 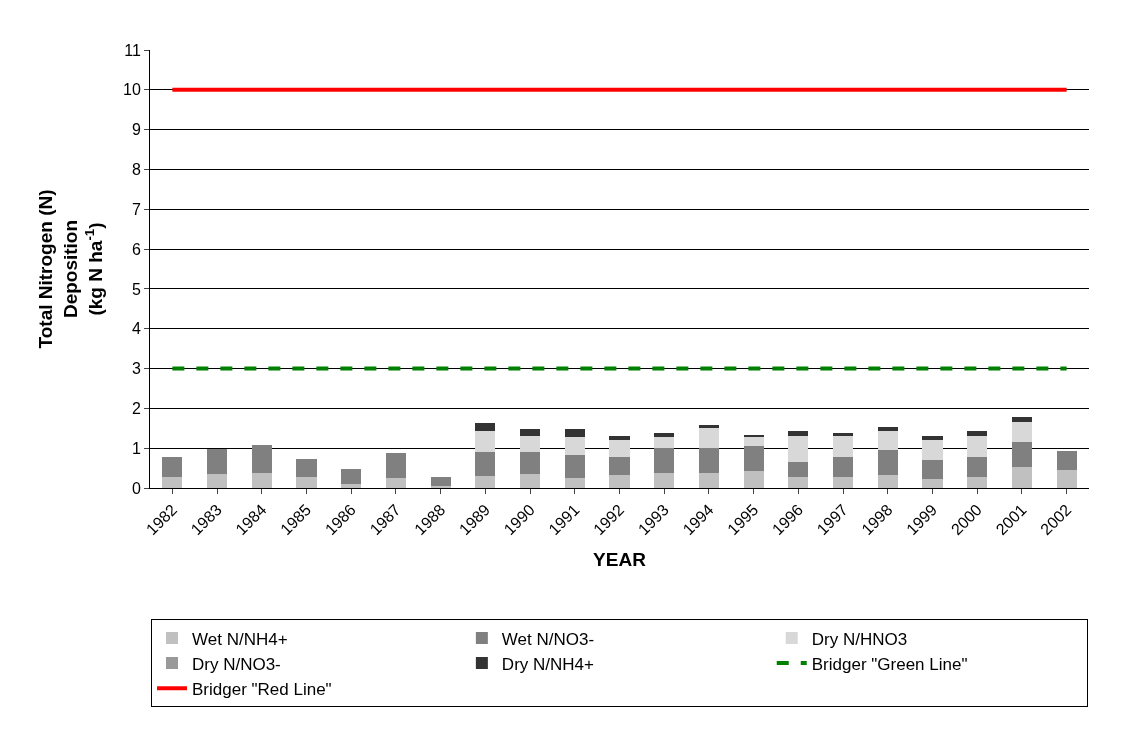 What do you see at coordinates (136, 170) in the screenshot?
I see `y-tick-label: 8` at bounding box center [136, 170].